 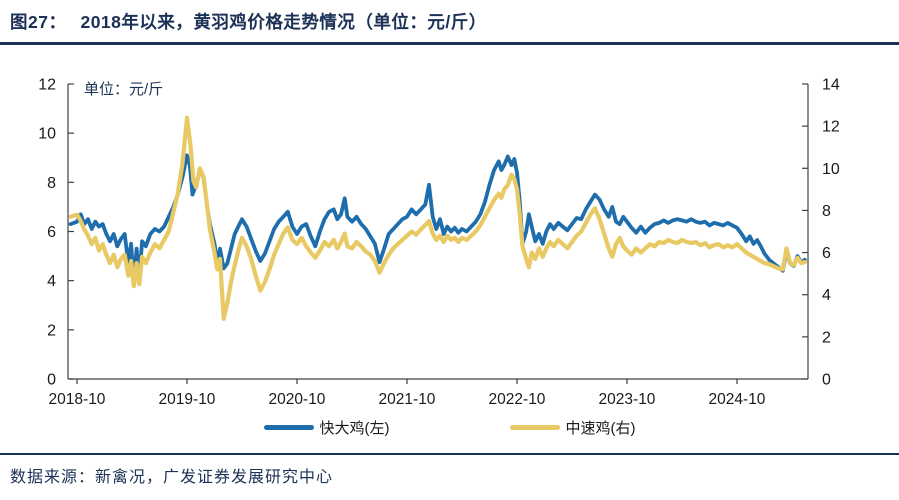 What do you see at coordinates (826, 210) in the screenshot?
I see `right-tick-label: 8` at bounding box center [826, 210].